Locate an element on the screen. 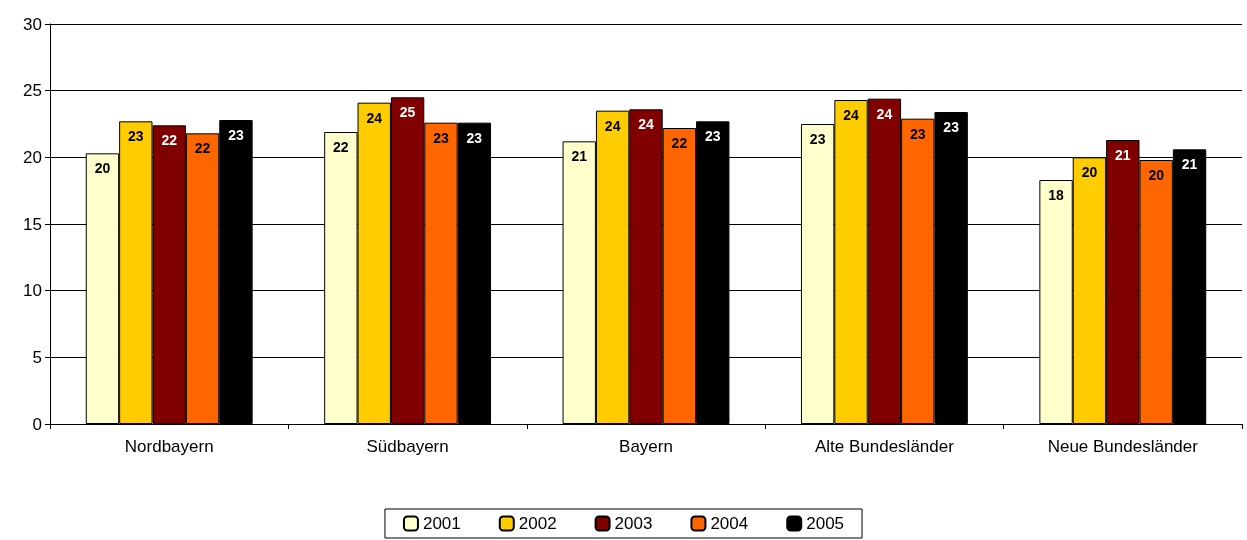  legend-label: 2004 is located at coordinates (729, 523).